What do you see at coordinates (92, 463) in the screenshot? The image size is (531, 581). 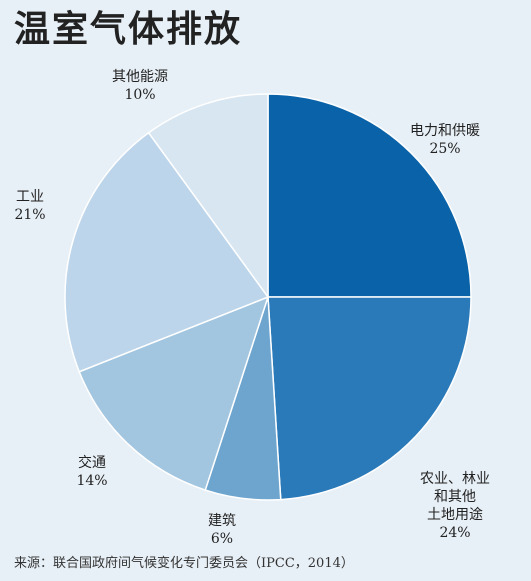 I see `slice-label-text: 交通` at bounding box center [92, 463].